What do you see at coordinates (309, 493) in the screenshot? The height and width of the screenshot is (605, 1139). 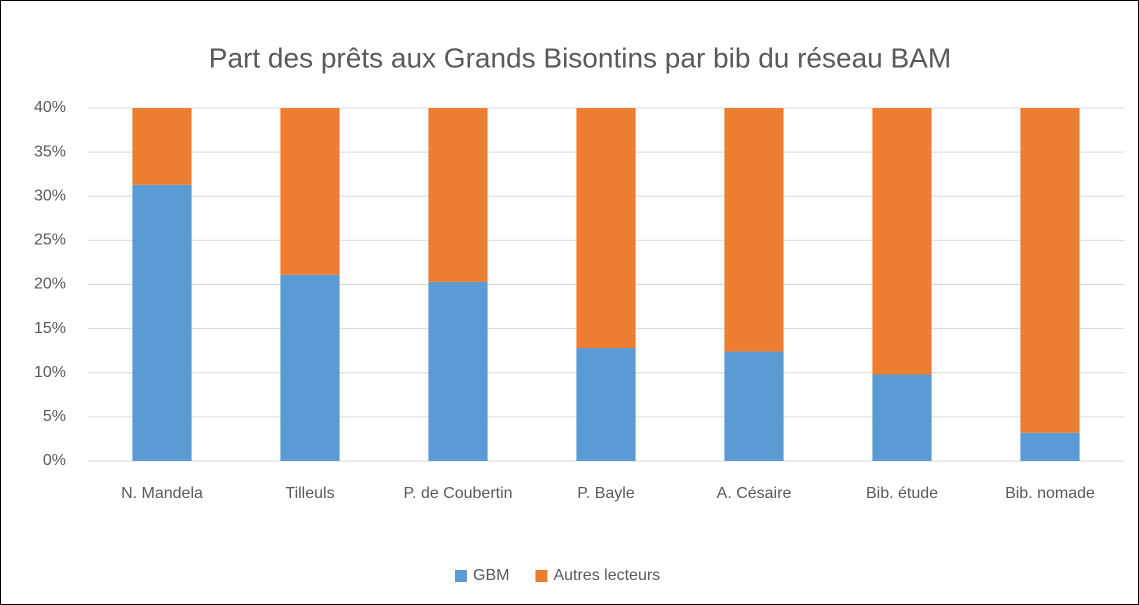 I see `x-tick-label: Tilleuls` at bounding box center [309, 493].